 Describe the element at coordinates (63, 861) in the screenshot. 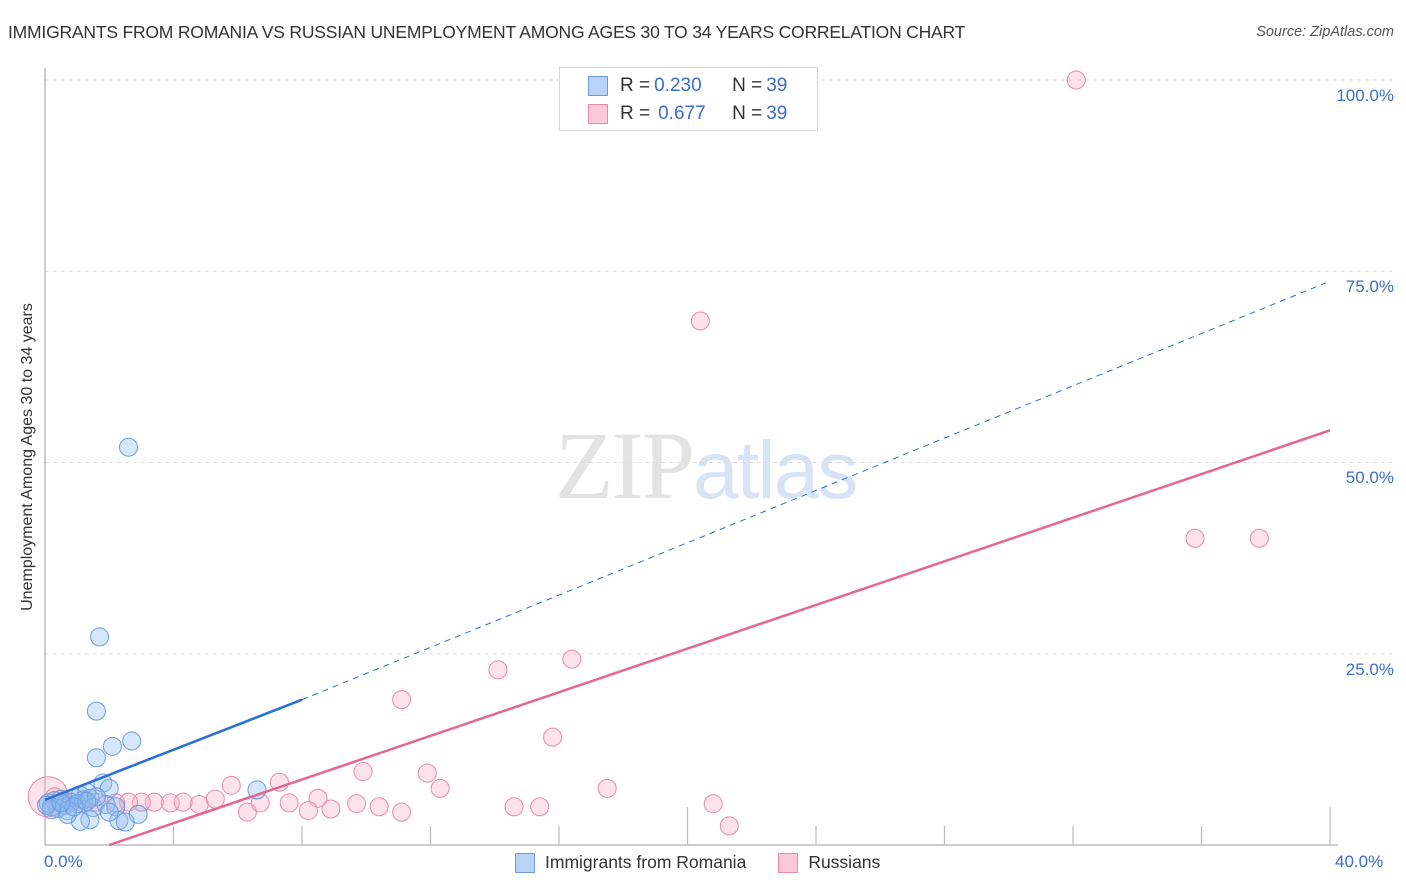

I see `x-tick-min: 0.0%` at that location.